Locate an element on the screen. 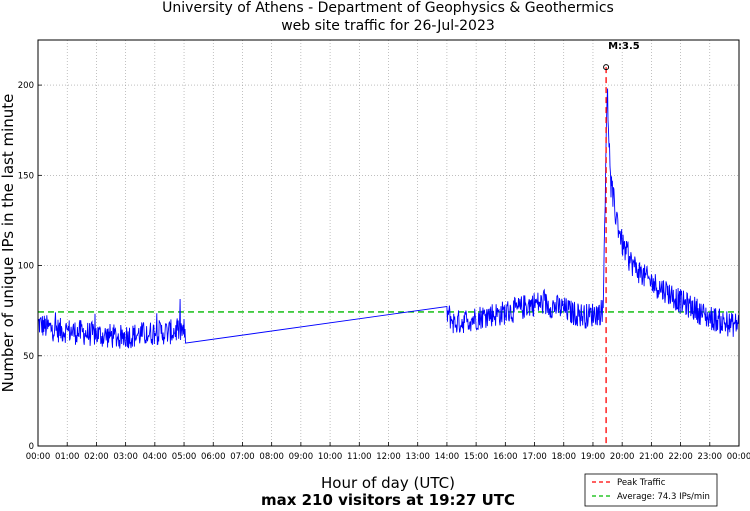  x-tick-label: 14:00 is located at coordinates (447, 457).